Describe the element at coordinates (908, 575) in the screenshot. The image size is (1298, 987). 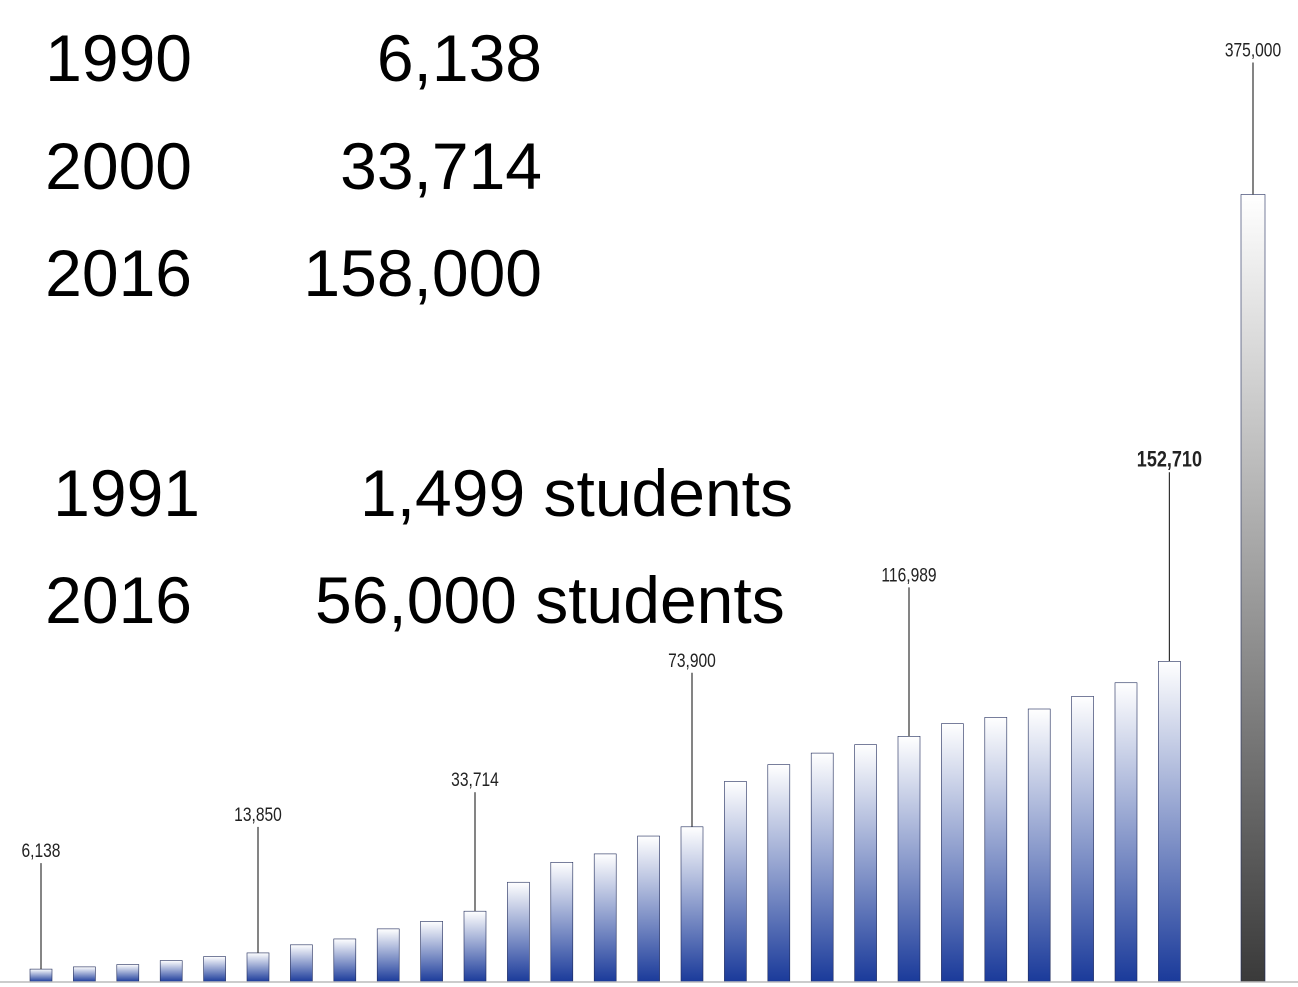
I see `data-label-20: 116,989` at that location.